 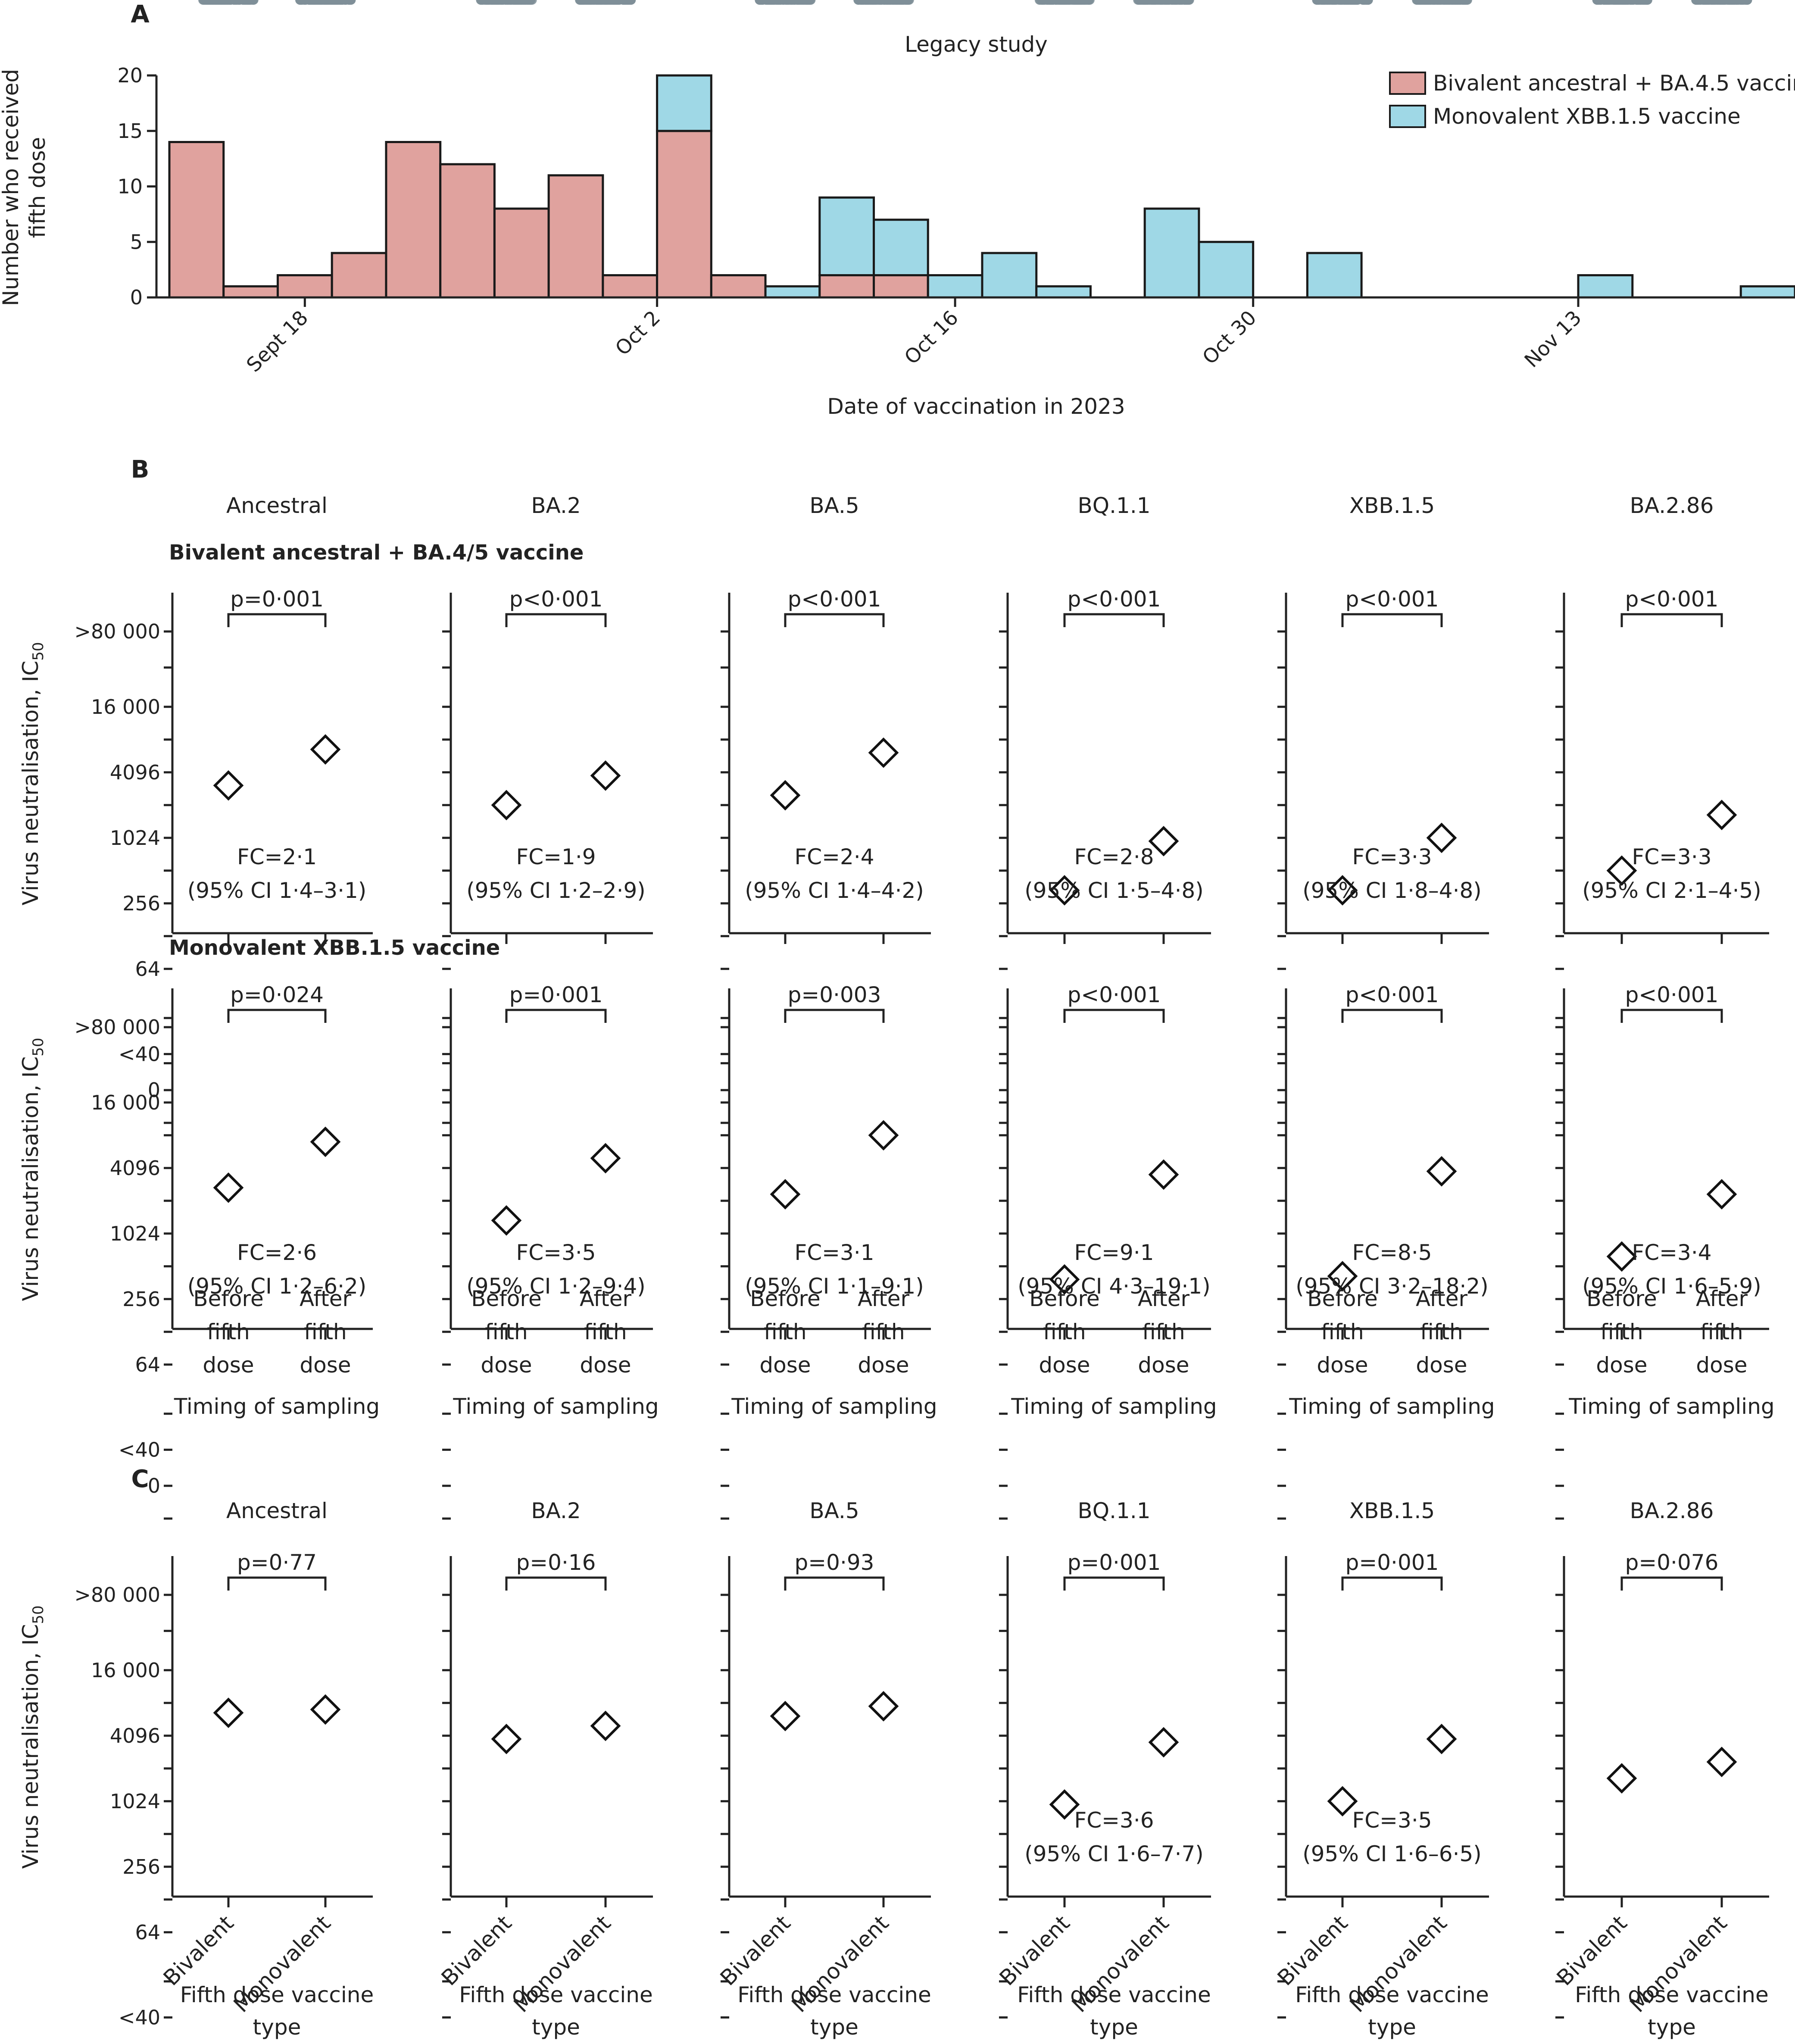 What do you see at coordinates (638, 333) in the screenshot?
I see `x-tick-label: Oct 2` at bounding box center [638, 333].